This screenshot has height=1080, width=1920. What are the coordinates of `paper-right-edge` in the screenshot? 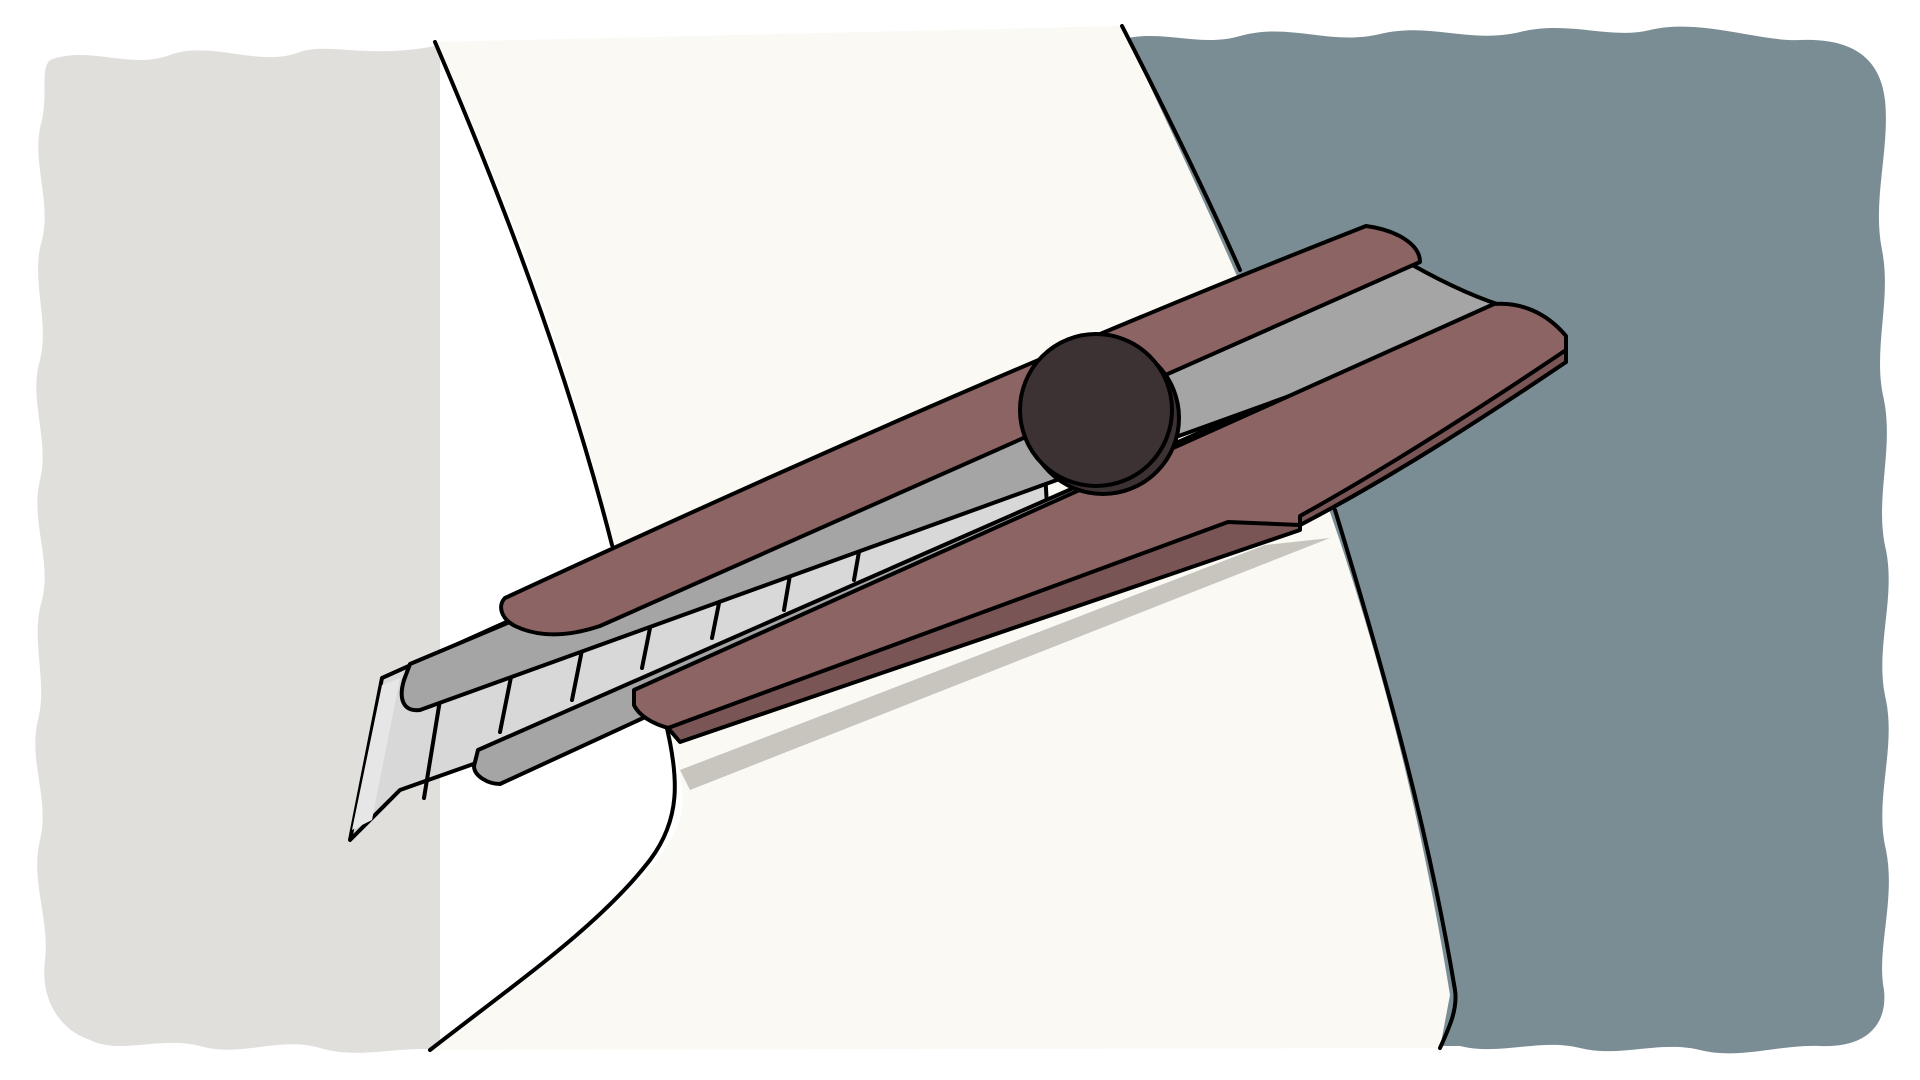 It's located at (1181, 148).